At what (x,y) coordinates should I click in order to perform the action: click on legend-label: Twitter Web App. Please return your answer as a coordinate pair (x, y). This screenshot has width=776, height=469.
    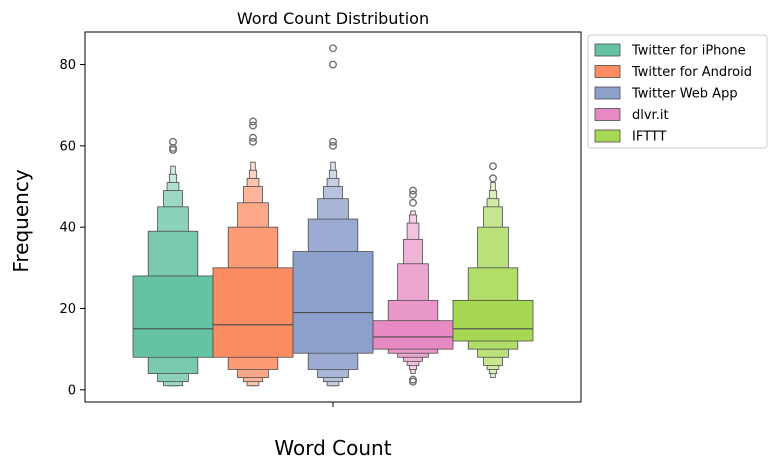
    Looking at the image, I should click on (684, 94).